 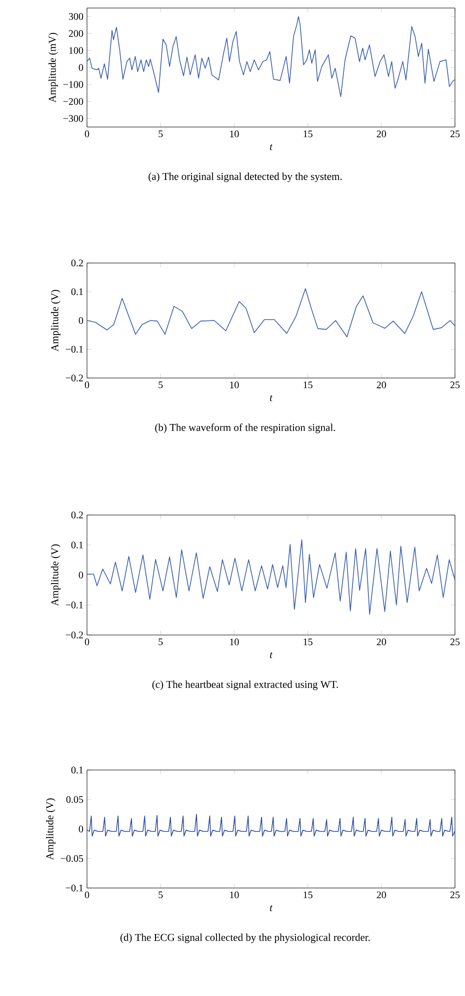 I want to click on y-tick-label: 100, so click(x=76, y=50).